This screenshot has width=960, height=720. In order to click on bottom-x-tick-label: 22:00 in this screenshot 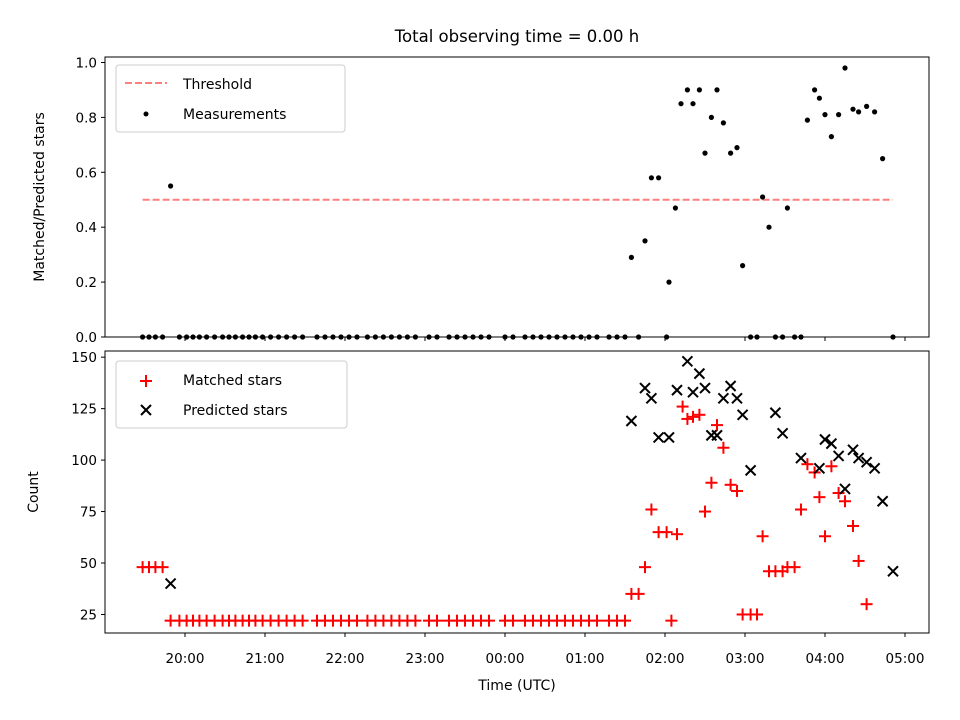, I will do `click(345, 659)`.